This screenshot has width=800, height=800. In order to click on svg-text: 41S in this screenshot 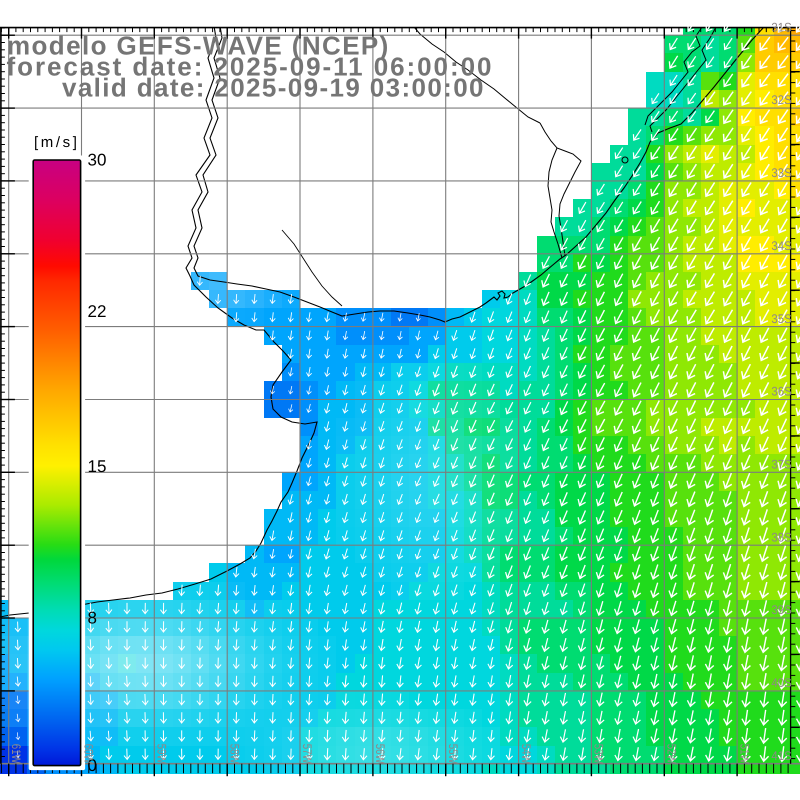, I will do `click(781, 756)`.